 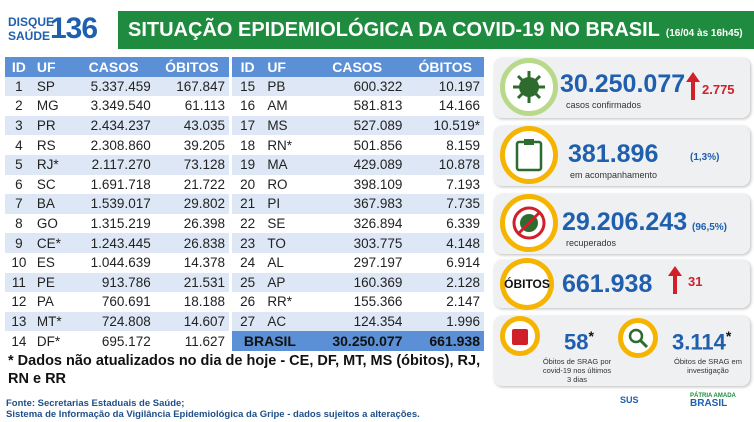 I want to click on cell: MG, so click(x=47, y=106).